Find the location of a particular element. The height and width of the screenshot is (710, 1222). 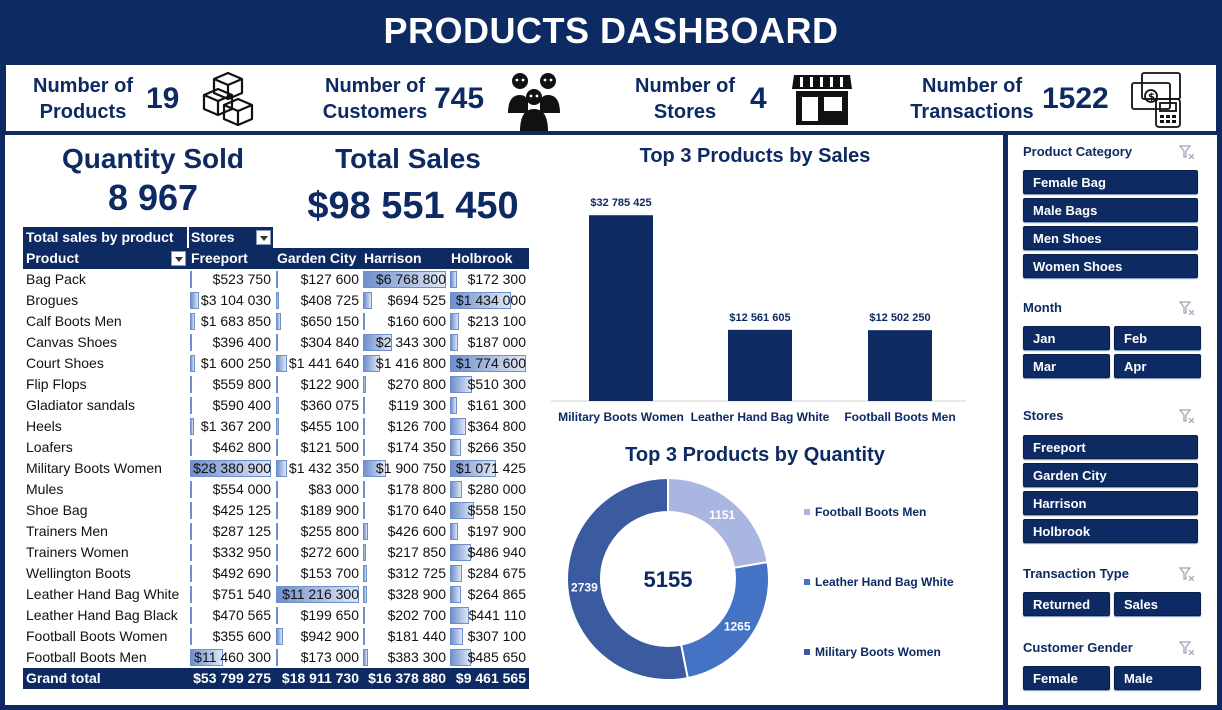

pivot-product-name: Heels is located at coordinates (44, 426).